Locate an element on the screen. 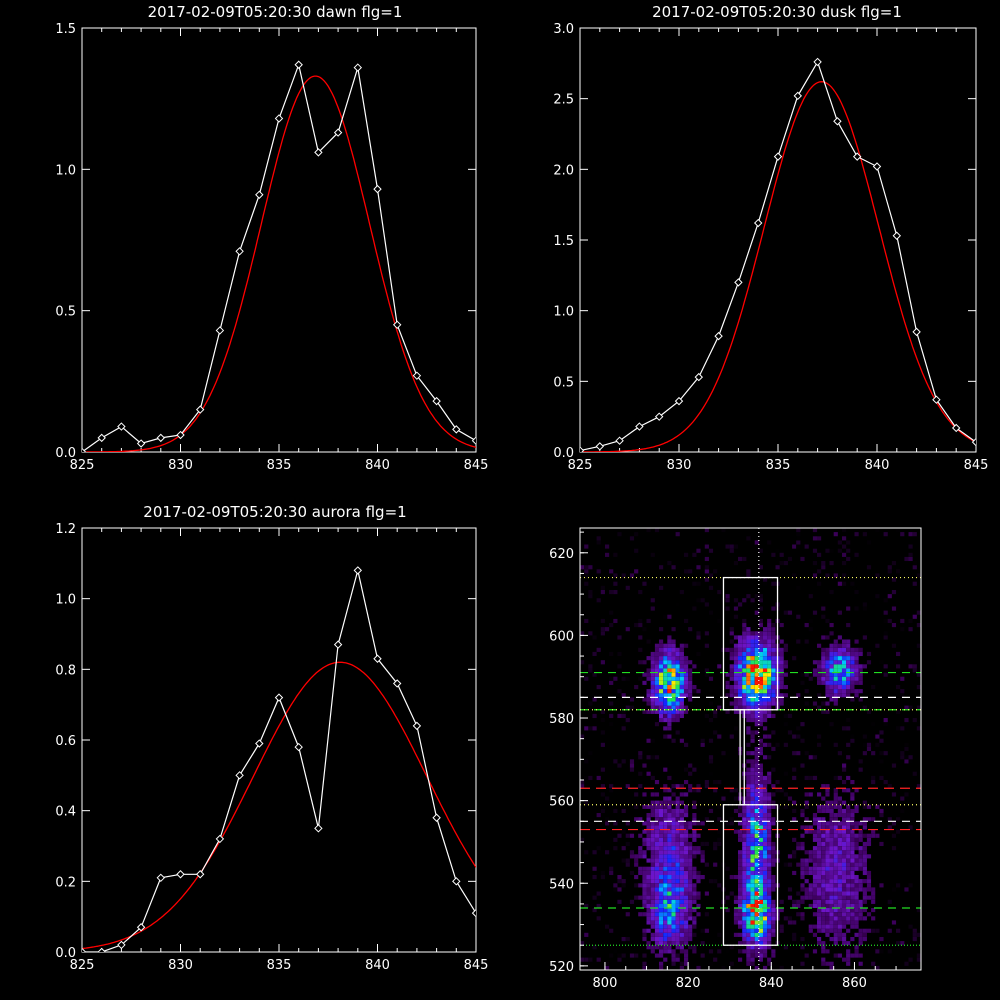 Image resolution: width=1000 pixels, height=1000 pixels. dusk-data-point is located at coordinates (877, 166).